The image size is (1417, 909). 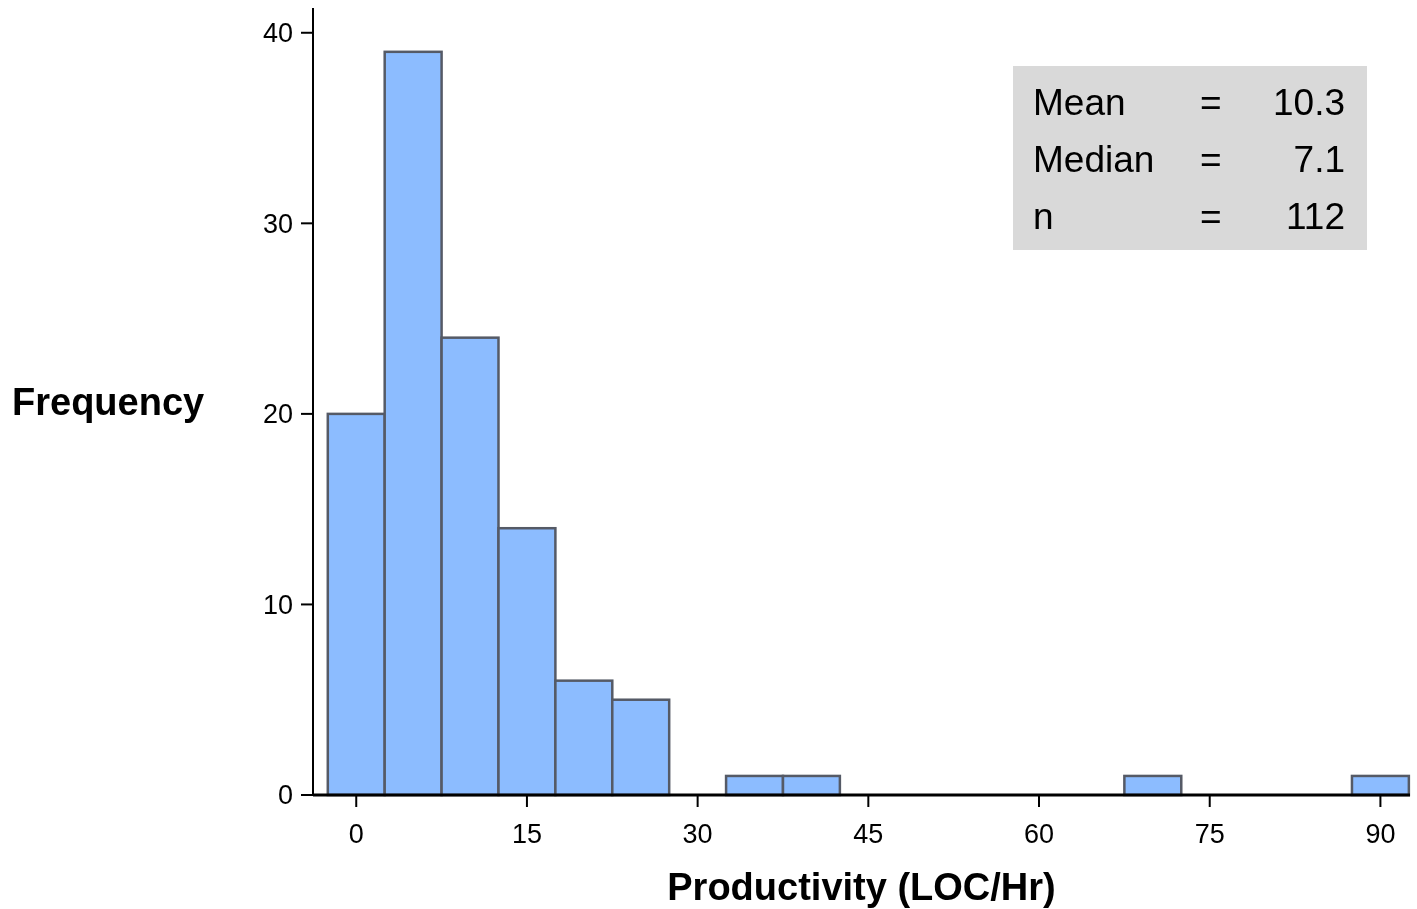 What do you see at coordinates (1380, 834) in the screenshot?
I see `x-tick-label: 90` at bounding box center [1380, 834].